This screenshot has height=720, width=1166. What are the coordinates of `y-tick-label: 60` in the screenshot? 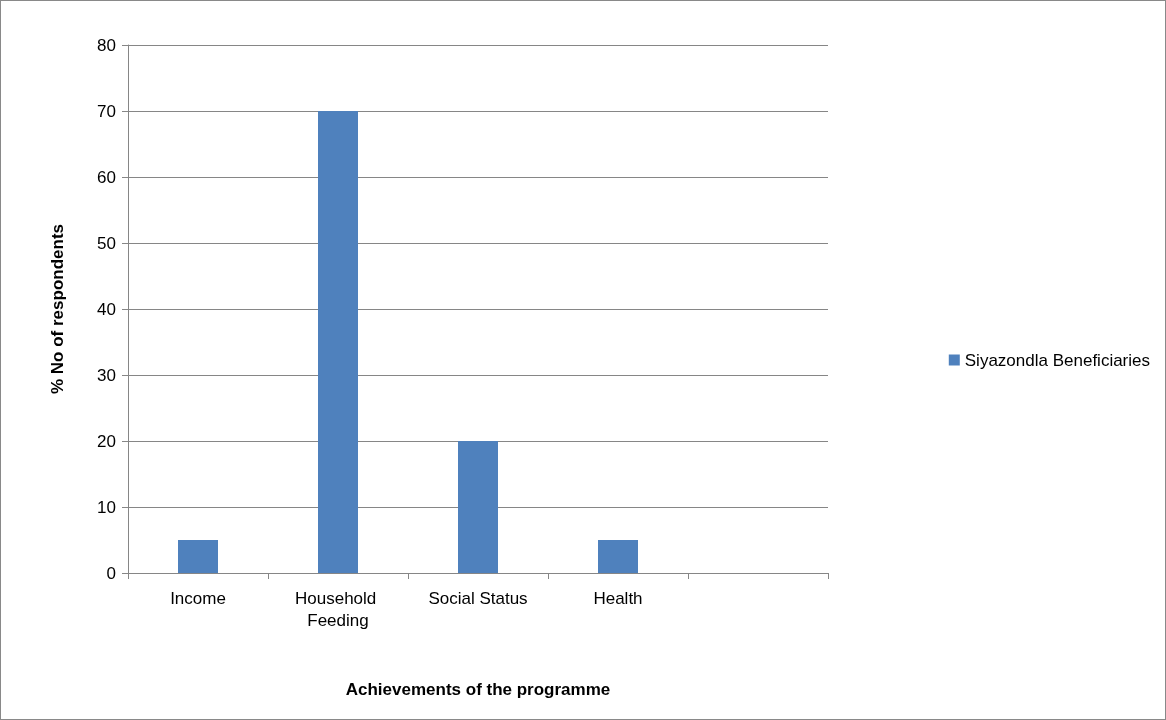 It's located at (106, 177).